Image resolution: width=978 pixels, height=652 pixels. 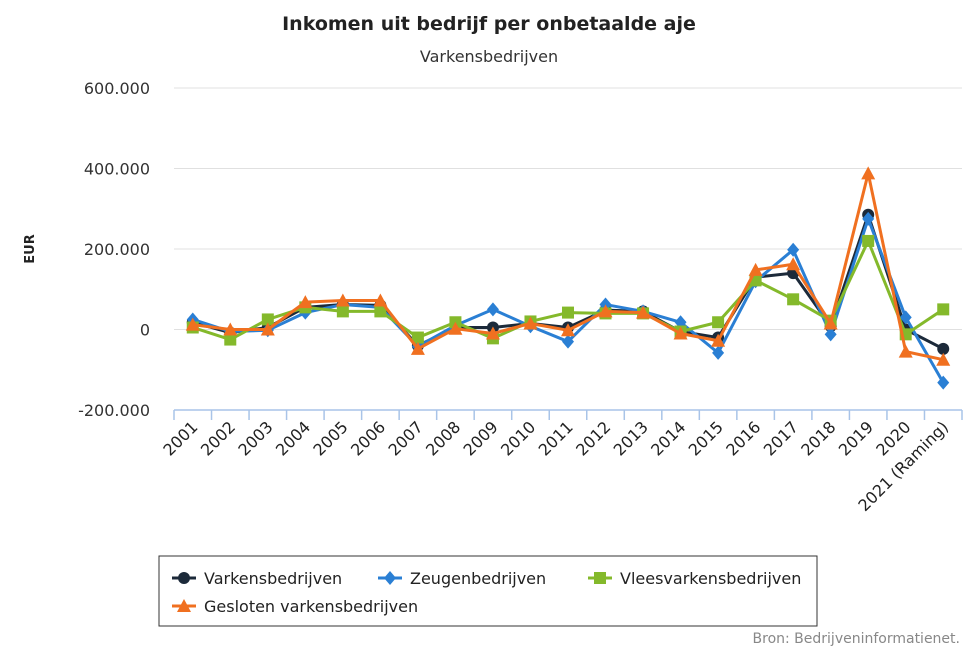 I want to click on x-tick-label: 2003, so click(x=255, y=438).